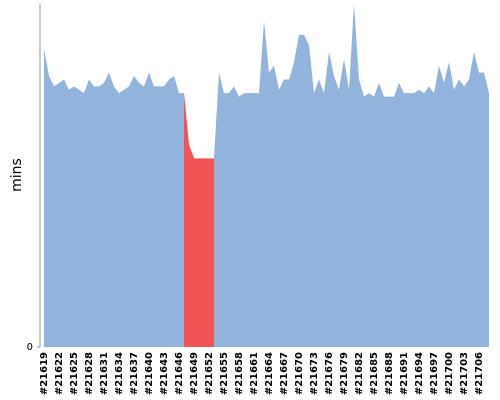 This screenshot has width=500, height=400. Describe the element at coordinates (59, 373) in the screenshot. I see `x-tick-label: #21622` at that location.